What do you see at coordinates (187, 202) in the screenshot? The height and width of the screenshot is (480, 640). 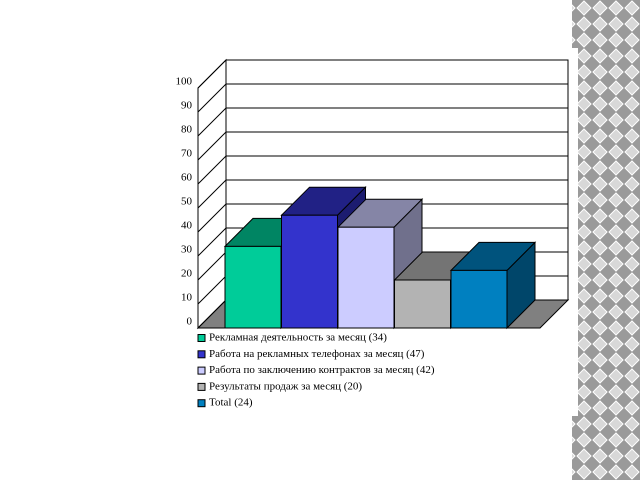 I see `y-tick-label: 50` at bounding box center [187, 202].